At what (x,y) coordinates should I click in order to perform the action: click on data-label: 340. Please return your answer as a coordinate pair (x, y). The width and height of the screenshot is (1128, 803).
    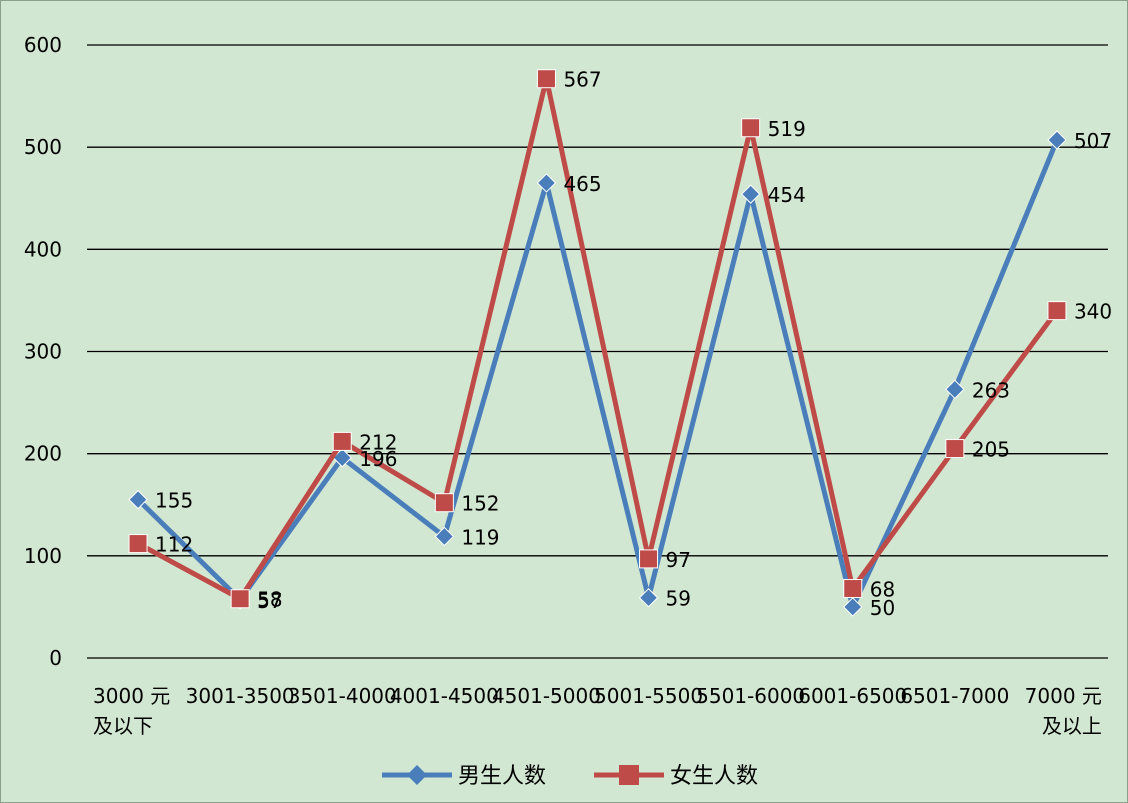
    Looking at the image, I should click on (1093, 312).